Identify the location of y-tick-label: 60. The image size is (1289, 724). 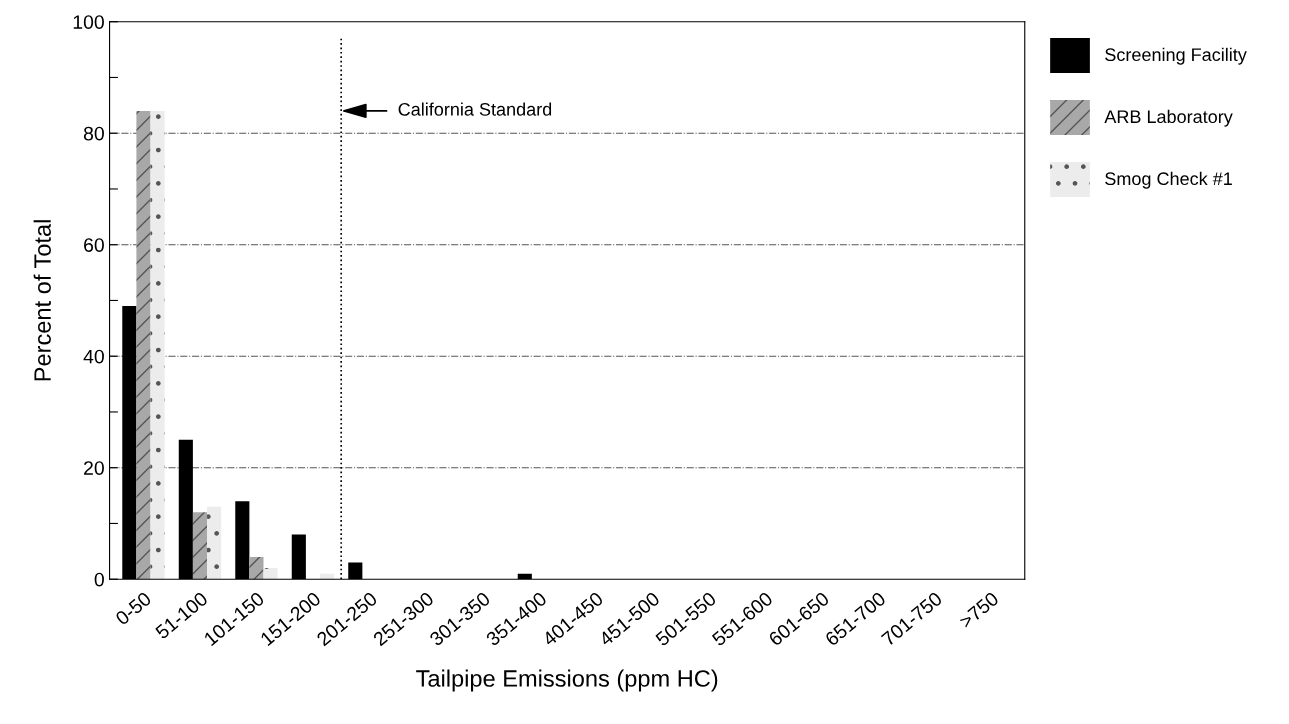
(94, 245).